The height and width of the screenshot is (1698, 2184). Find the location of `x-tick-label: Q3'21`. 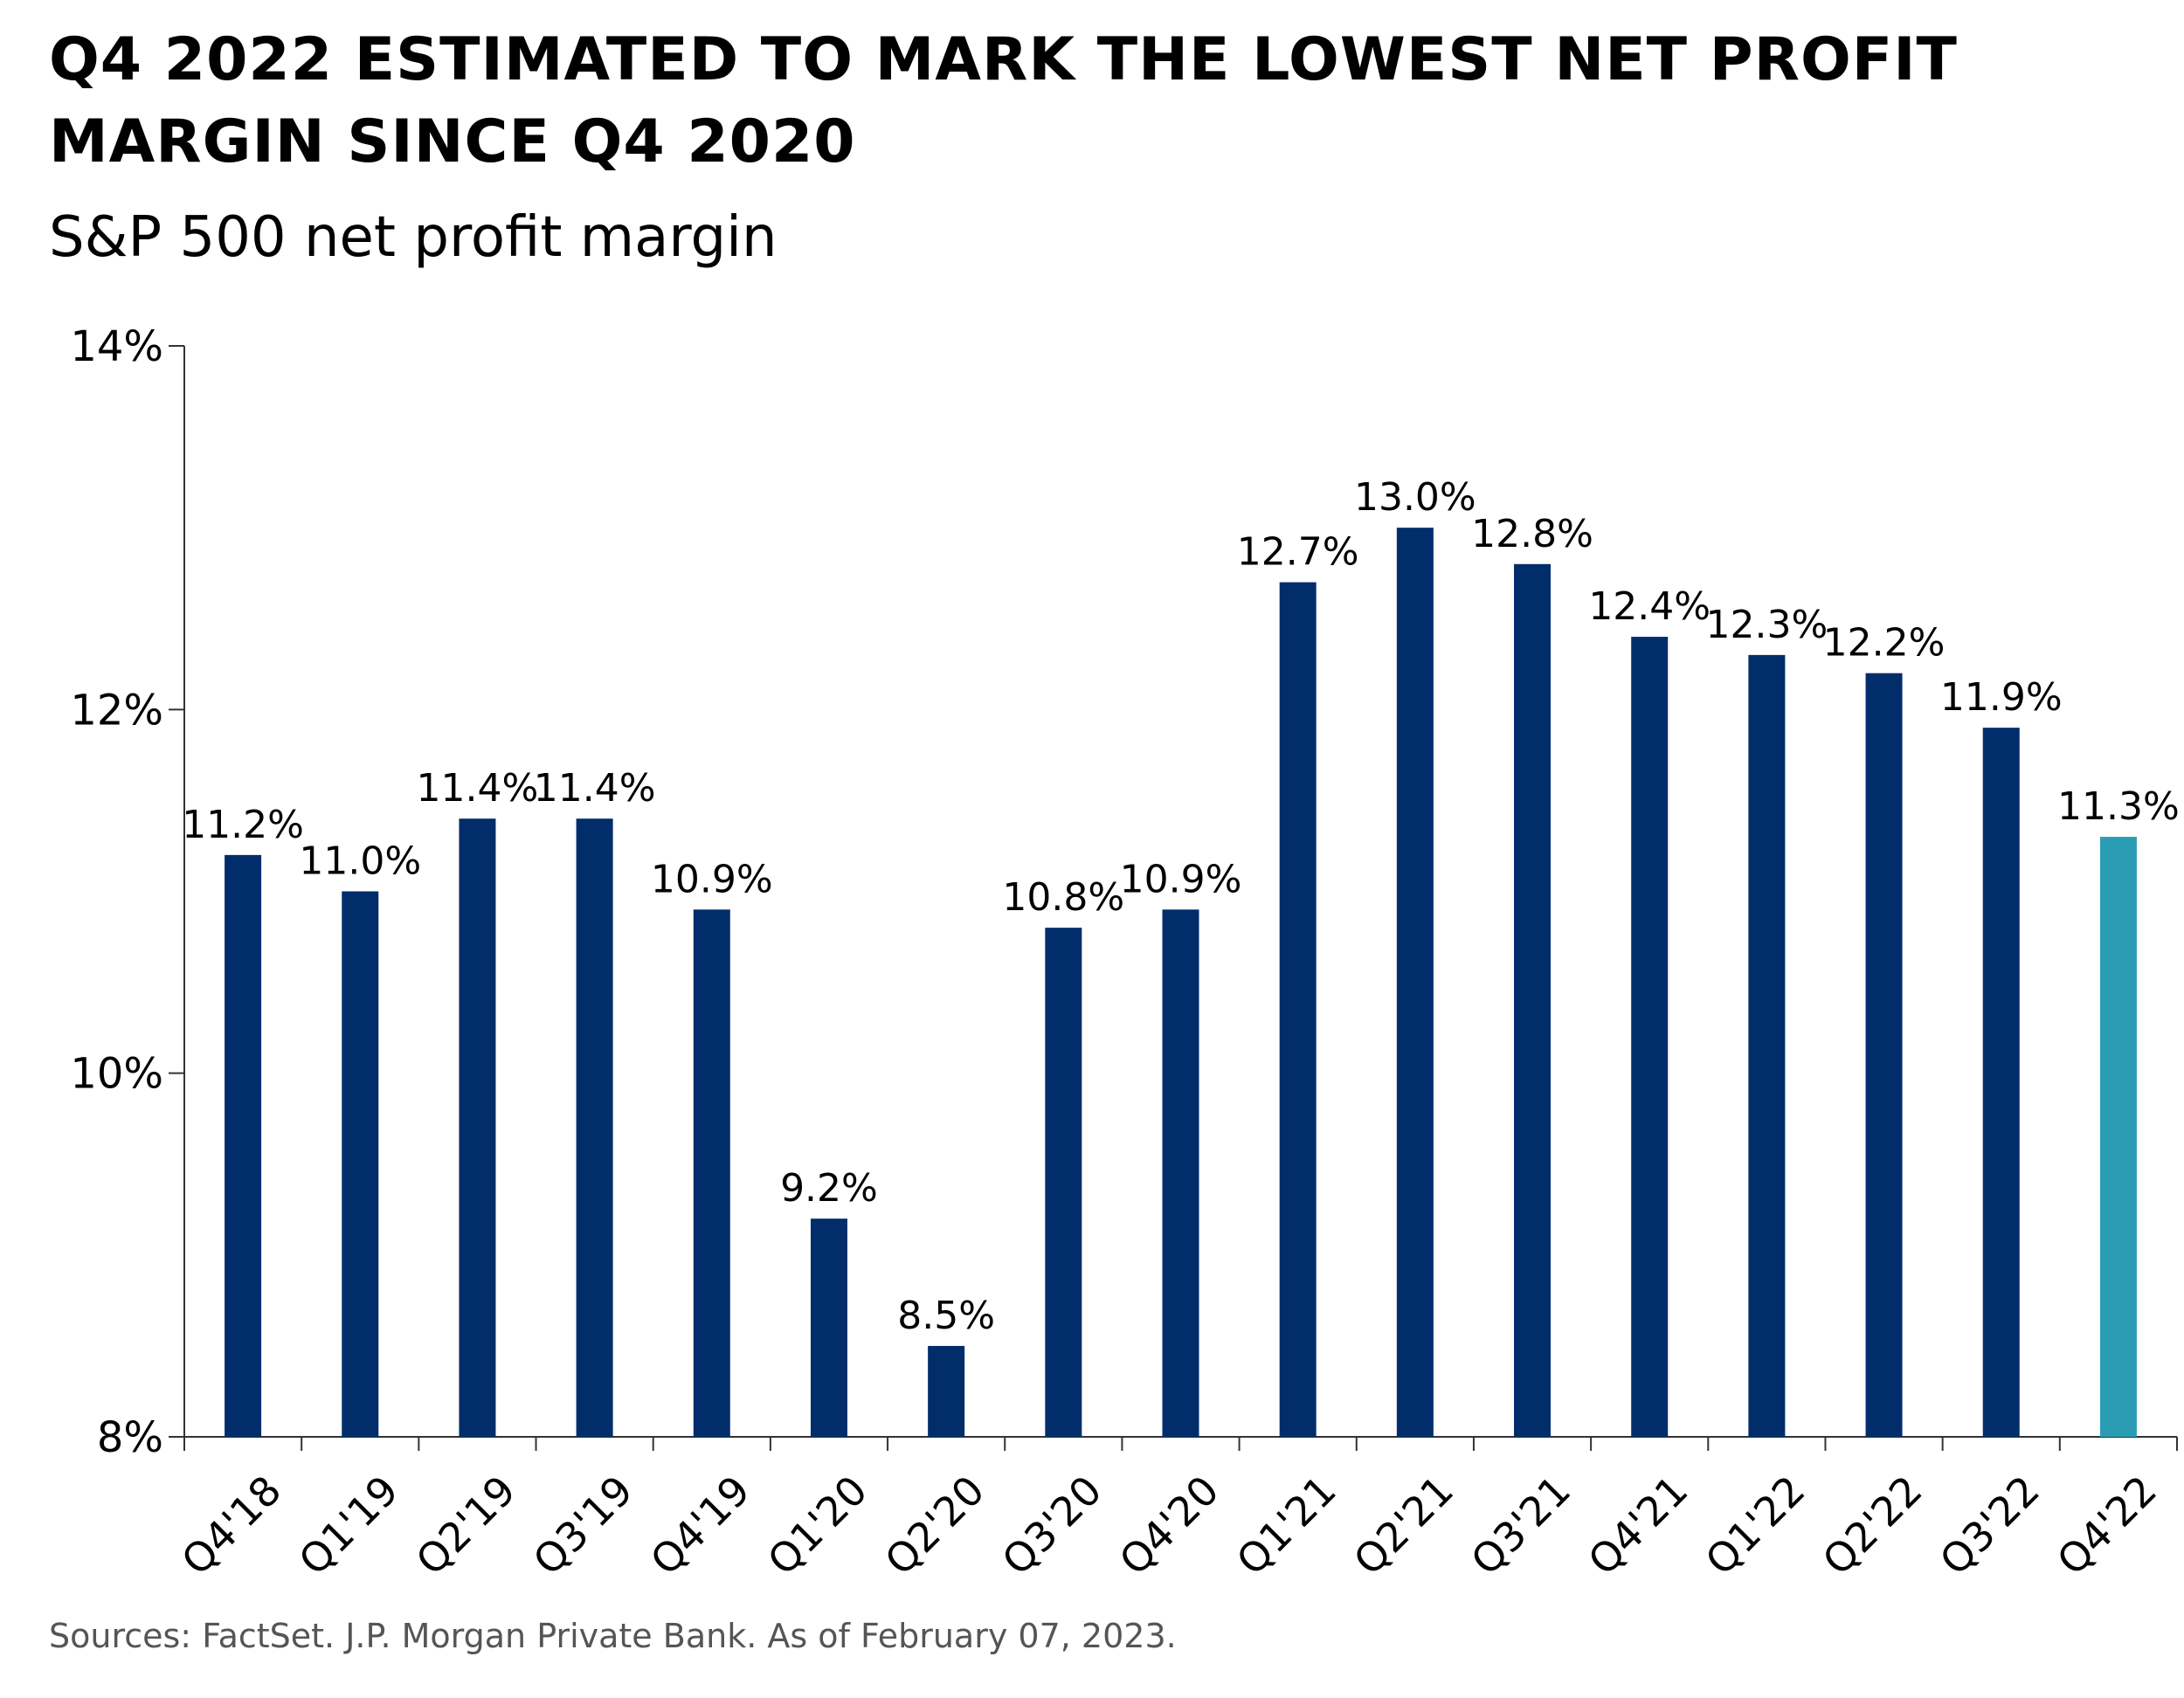

x-tick-label: Q3'21 is located at coordinates (1520, 1525).